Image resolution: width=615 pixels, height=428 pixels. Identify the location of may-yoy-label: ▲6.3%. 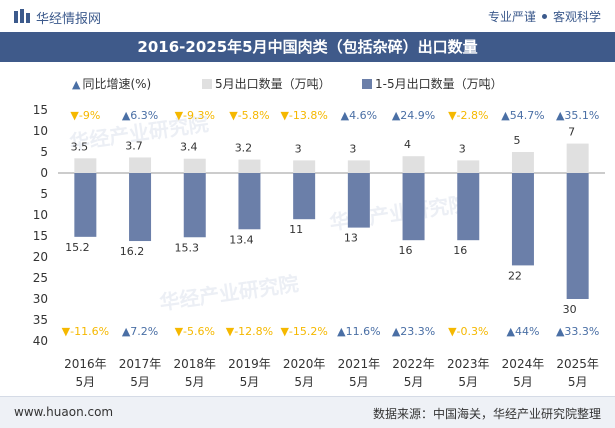
(140, 115).